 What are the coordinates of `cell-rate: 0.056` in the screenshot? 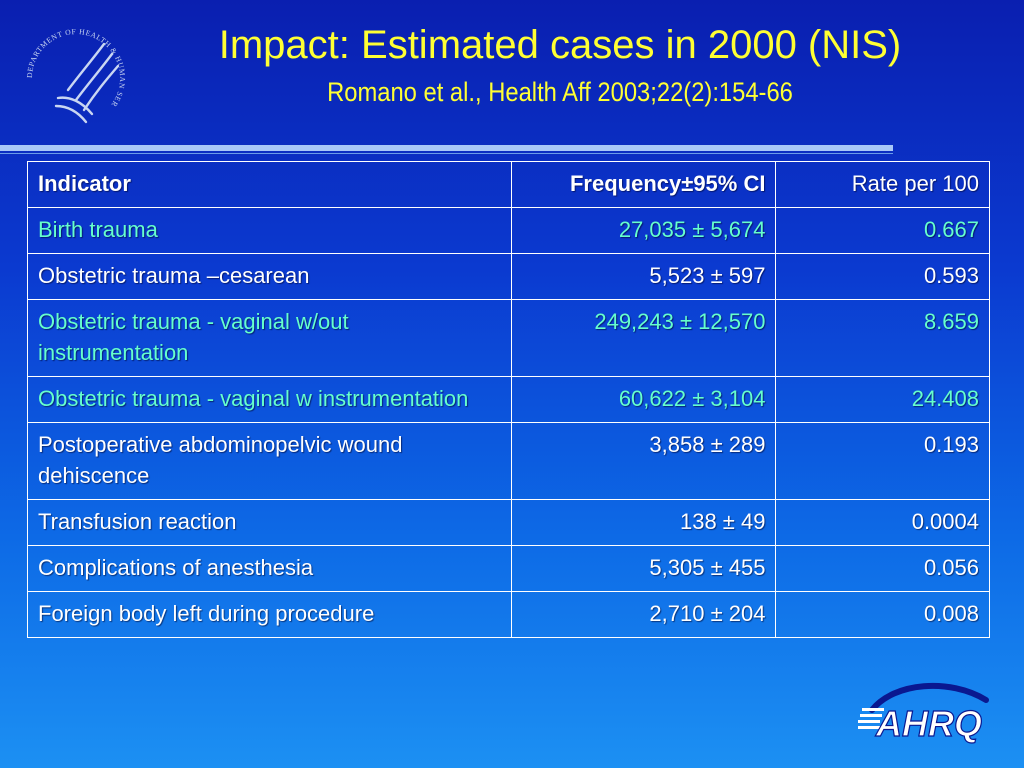 It's located at (882, 568).